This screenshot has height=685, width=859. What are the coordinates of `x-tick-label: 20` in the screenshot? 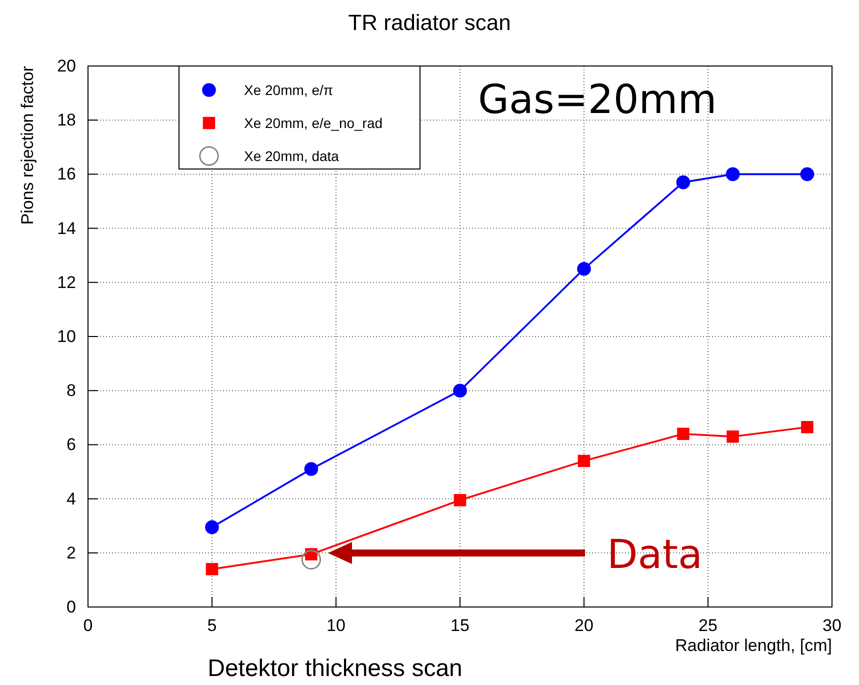 It's located at (584, 626).